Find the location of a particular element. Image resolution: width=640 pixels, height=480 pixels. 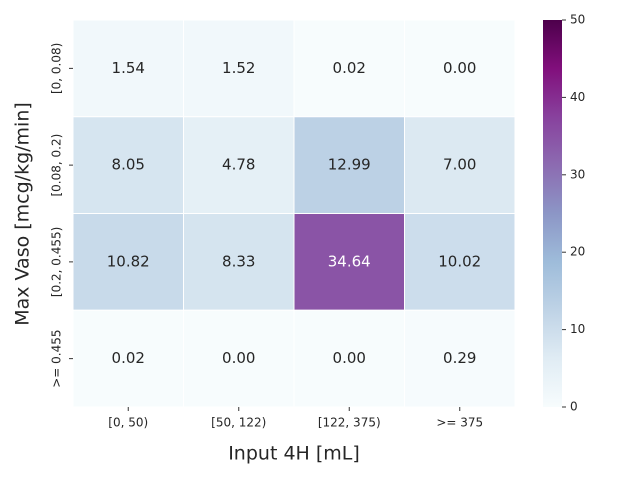

cell-label: 0.29 is located at coordinates (459, 358).